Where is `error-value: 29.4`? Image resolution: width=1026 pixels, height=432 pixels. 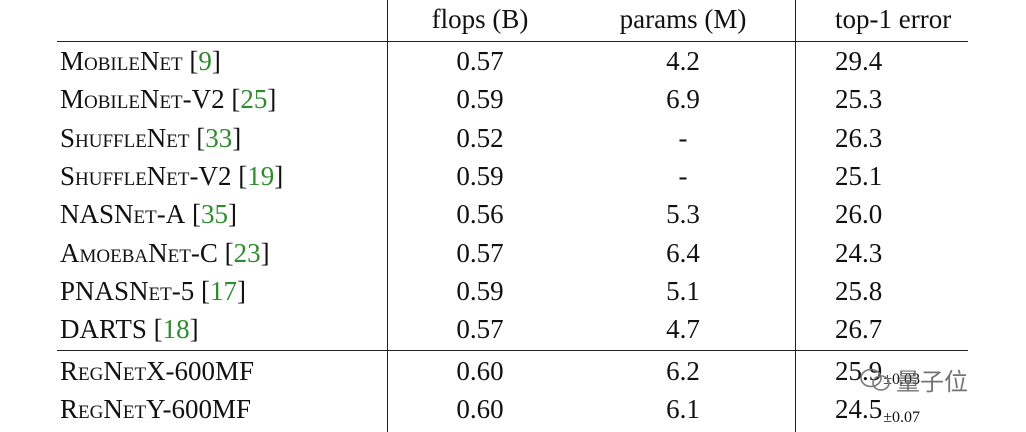
error-value: 29.4 is located at coordinates (859, 61).